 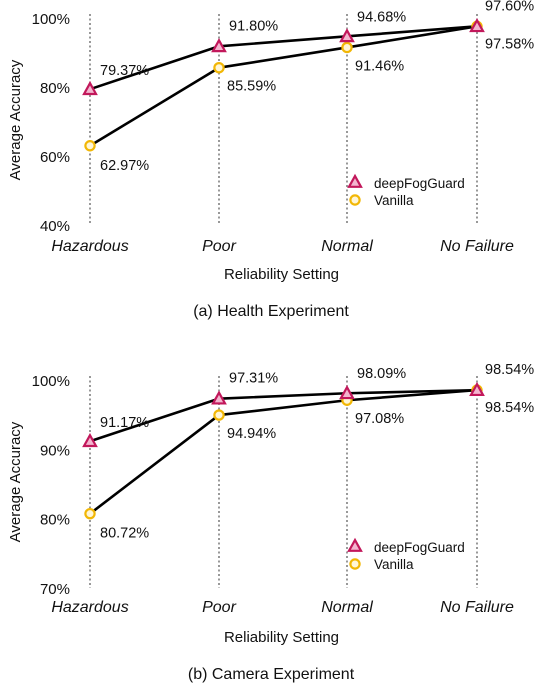 What do you see at coordinates (509, 44) in the screenshot?
I see `data-label-vanilla: 97.58%` at bounding box center [509, 44].